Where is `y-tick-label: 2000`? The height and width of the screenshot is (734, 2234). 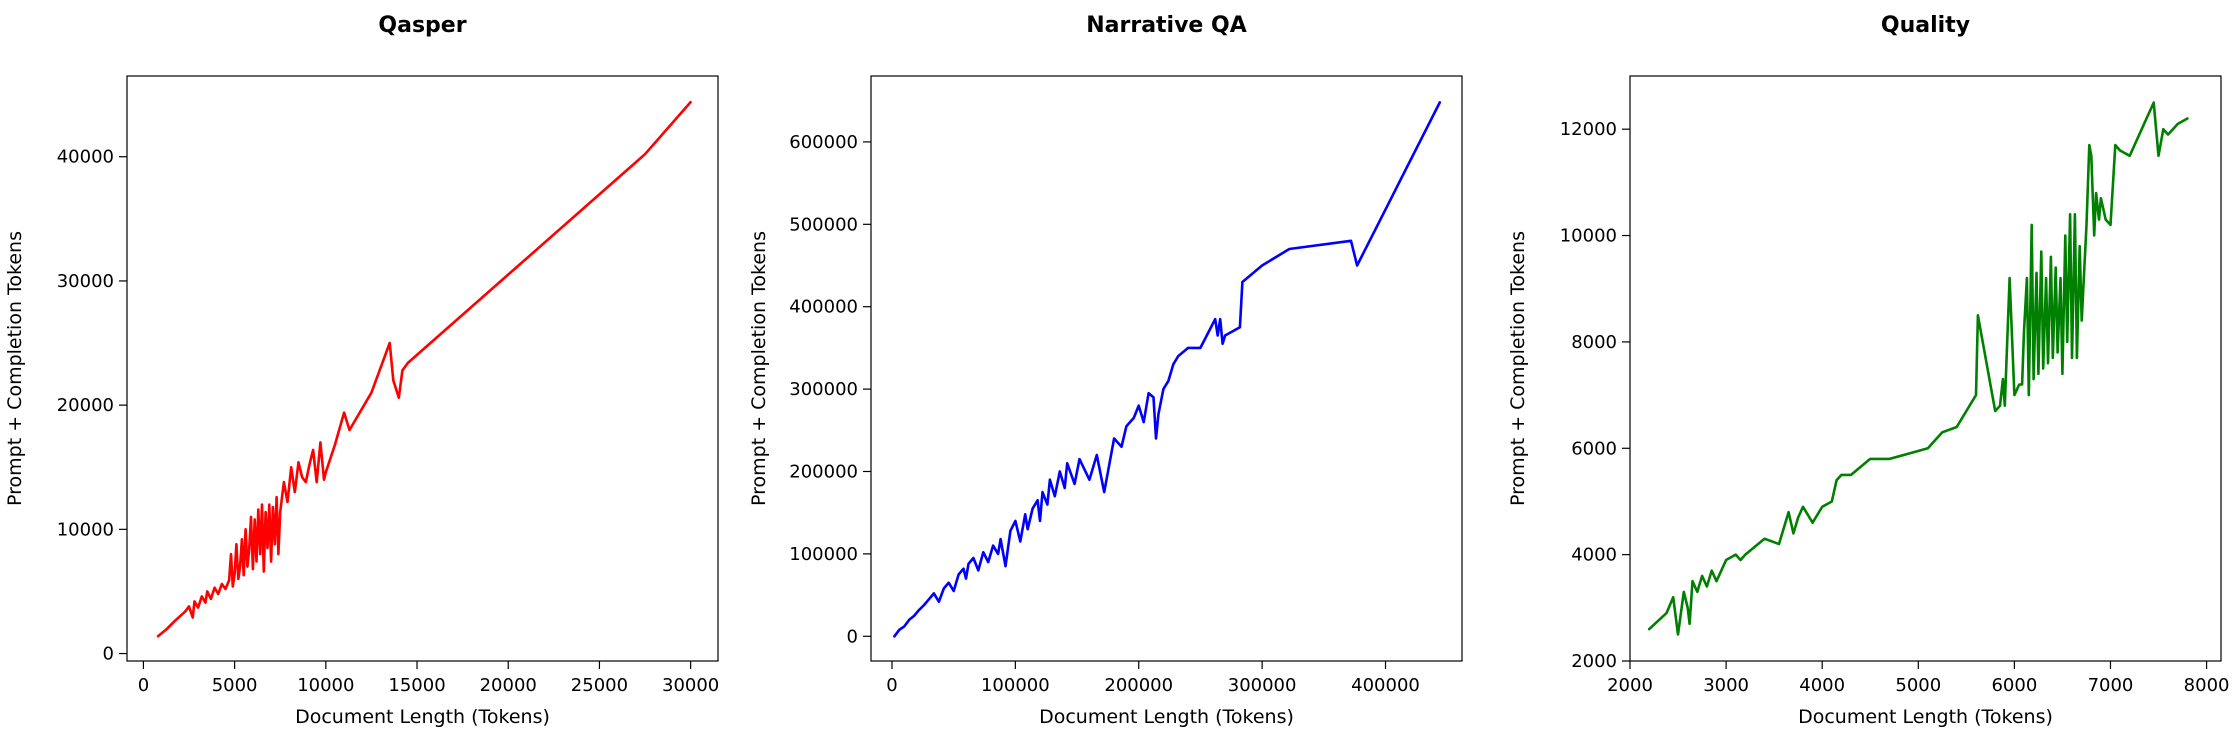 y-tick-label: 2000 is located at coordinates (1594, 661).